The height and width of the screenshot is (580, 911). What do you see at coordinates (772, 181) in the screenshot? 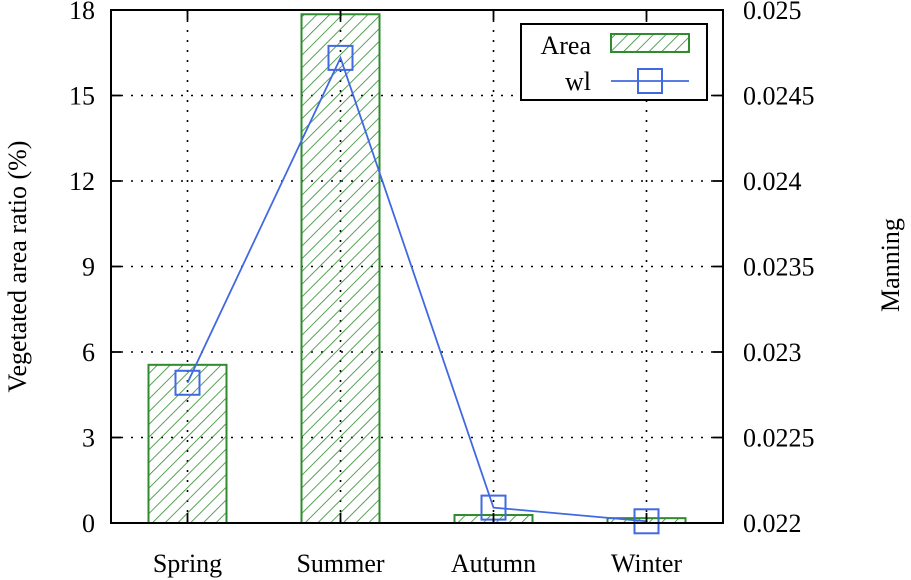
I see `y2-tick-label: 0.024` at bounding box center [772, 181].